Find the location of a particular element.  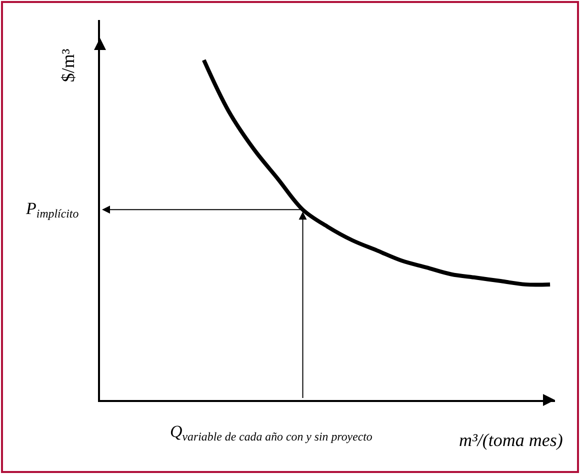

text: Q$_{variable de cada año con y sin proyecto}$ is located at coordinates (271, 433).